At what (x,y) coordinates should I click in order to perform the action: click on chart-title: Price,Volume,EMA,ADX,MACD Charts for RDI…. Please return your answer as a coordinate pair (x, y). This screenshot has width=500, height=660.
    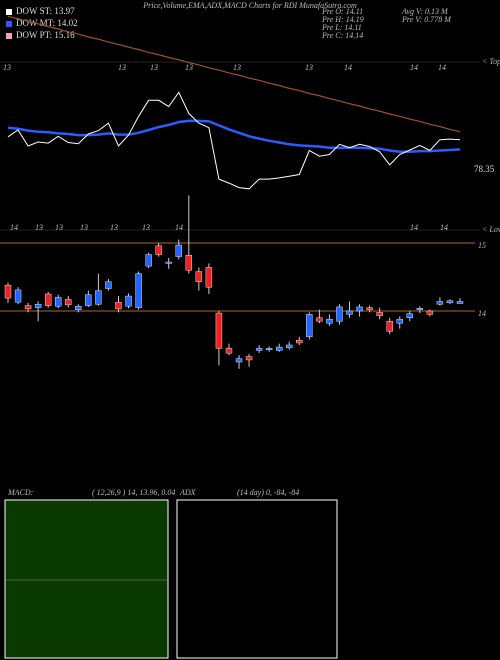
    Looking at the image, I should click on (249, 5).